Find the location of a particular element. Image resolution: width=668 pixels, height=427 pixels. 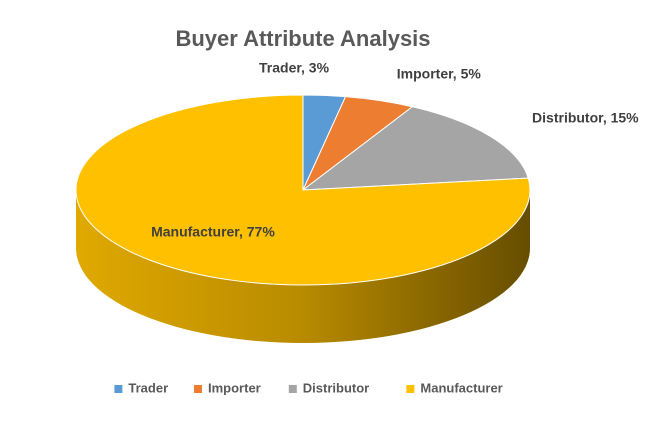

data-label: Manufacturer, 77% is located at coordinates (213, 231).